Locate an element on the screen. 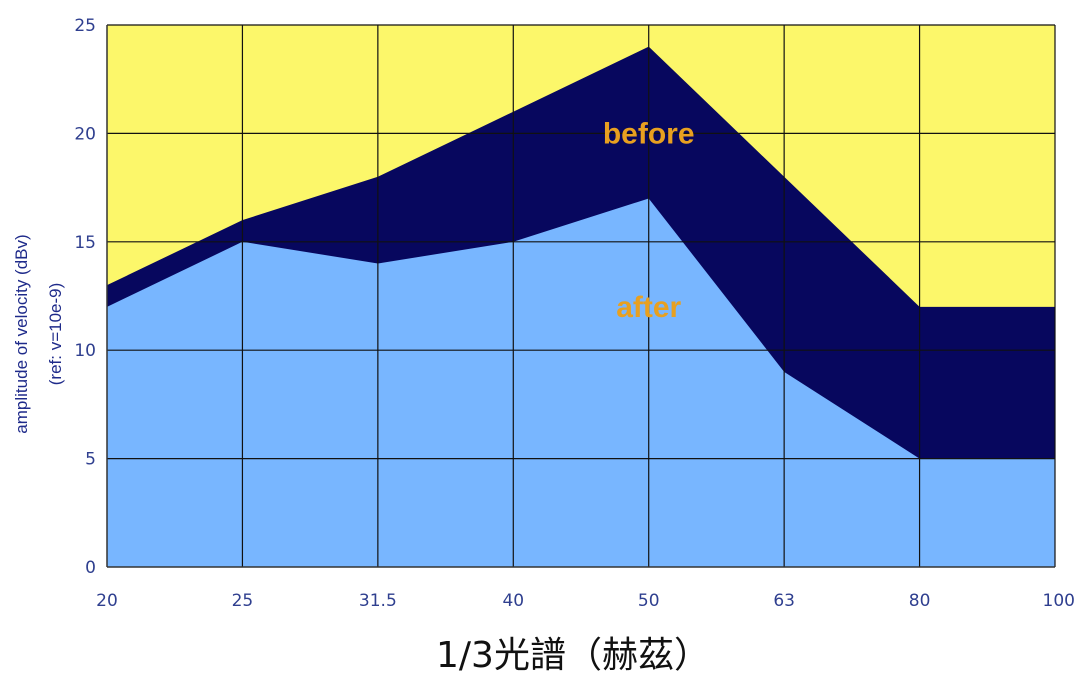 The image size is (1078, 678). x-tick-label: 63 is located at coordinates (784, 601).